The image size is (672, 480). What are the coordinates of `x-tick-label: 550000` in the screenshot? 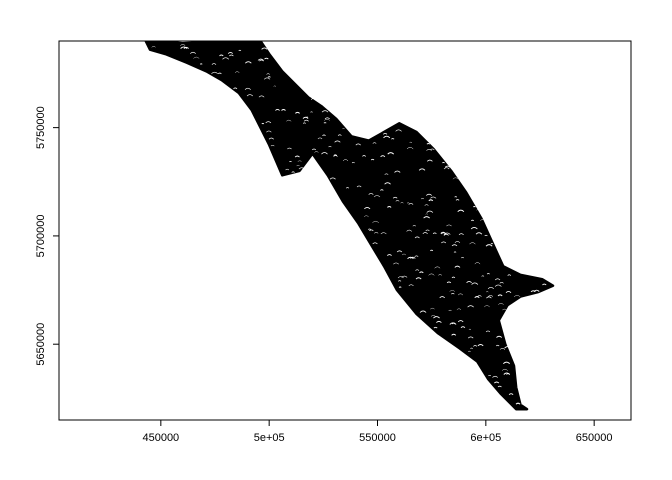 It's located at (377, 438).